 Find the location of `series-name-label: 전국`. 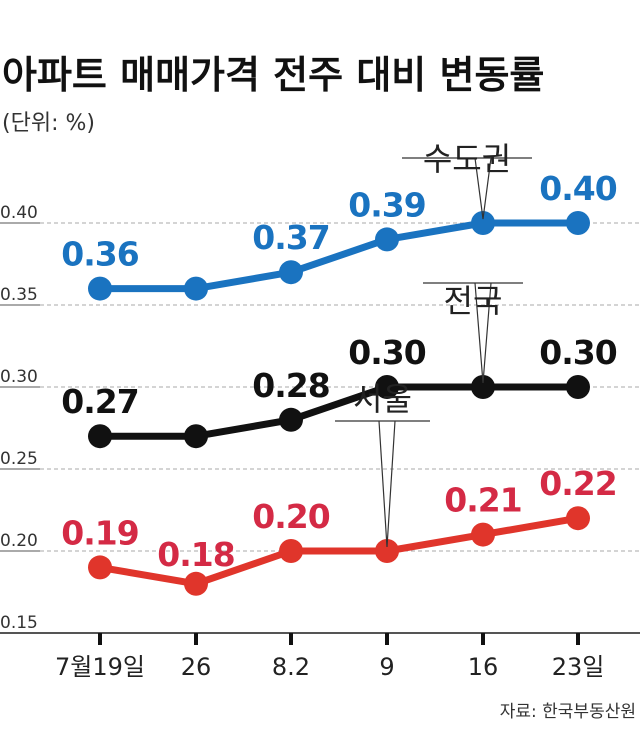

series-name-label: 전국 is located at coordinates (473, 301).